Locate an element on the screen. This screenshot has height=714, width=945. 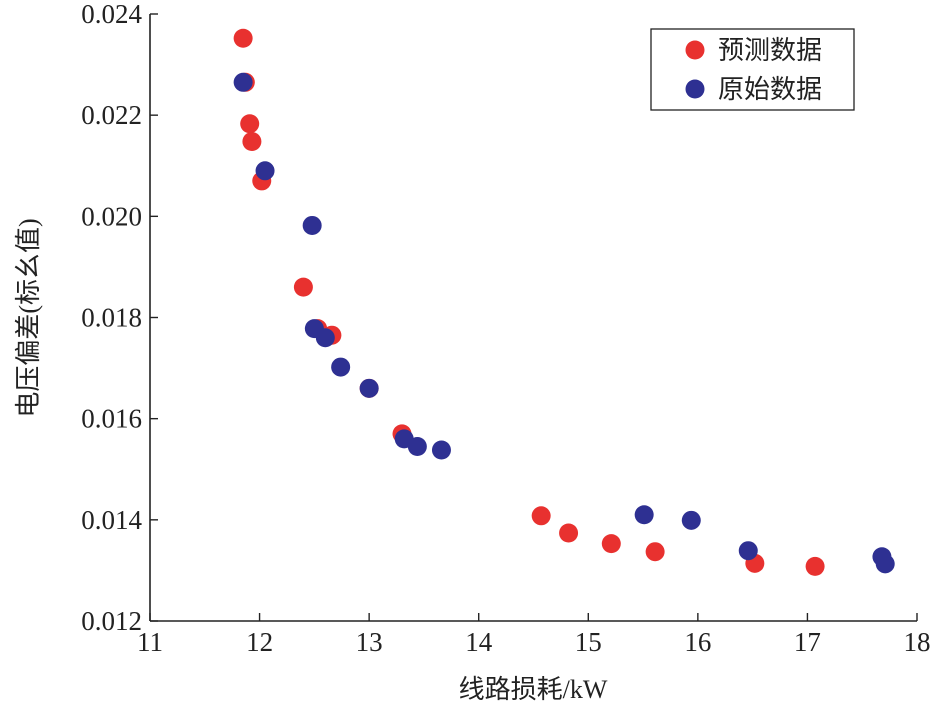
x-tick-label: 15 is located at coordinates (588, 642).